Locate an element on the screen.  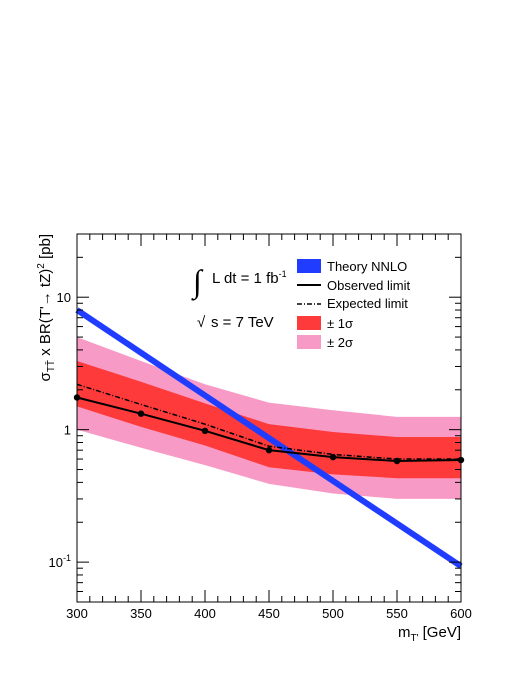
x-tick-label-500: 500 is located at coordinates (333, 613).